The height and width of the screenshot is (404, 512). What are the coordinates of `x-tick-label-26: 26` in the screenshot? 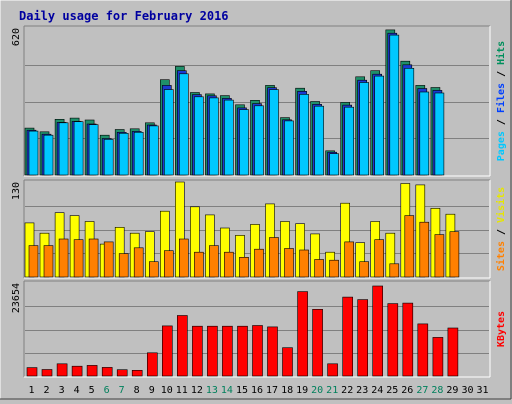 It's located at (407, 390).